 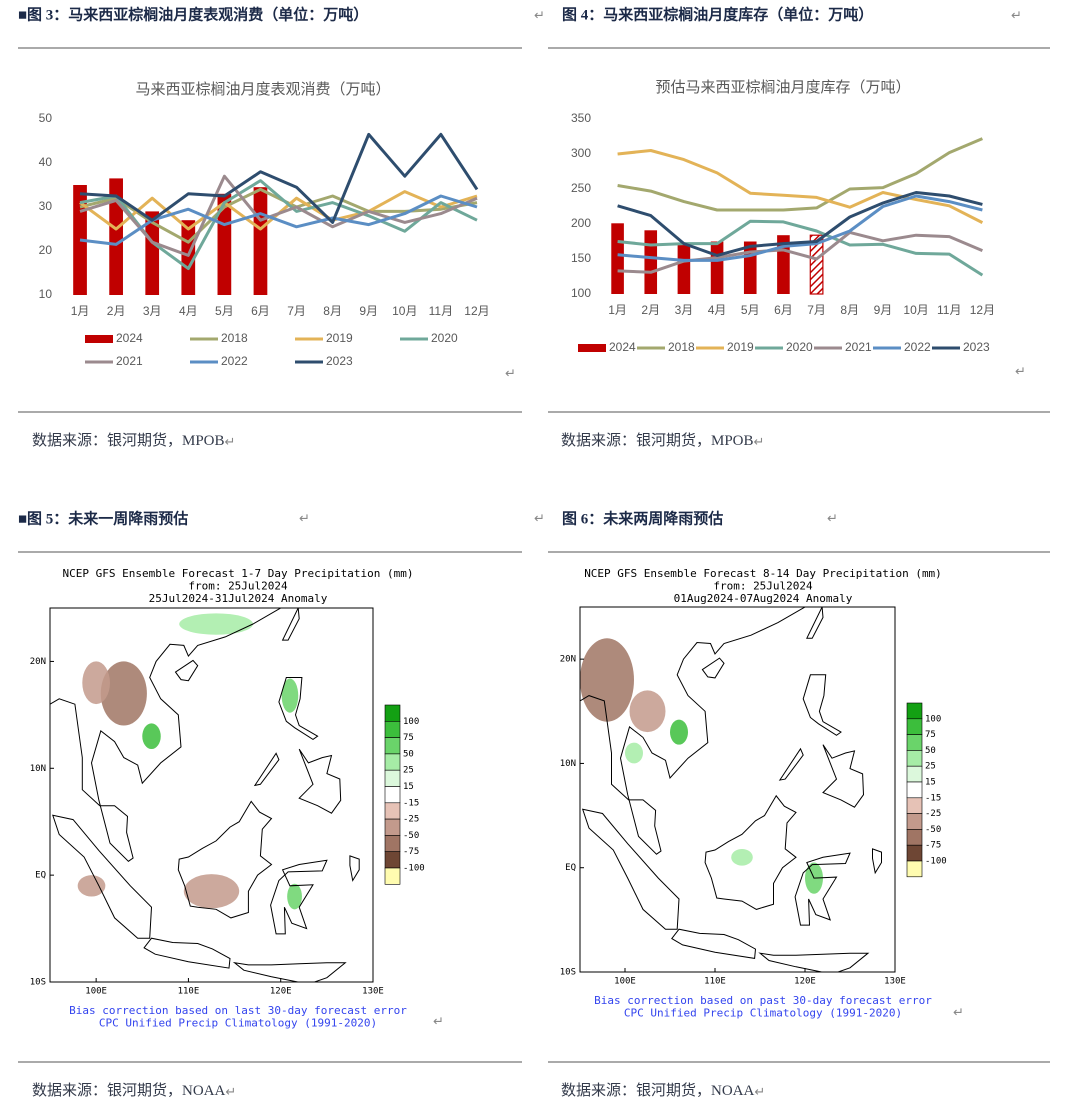 What do you see at coordinates (915, 310) in the screenshot?
I see `x-tick-label: 10月` at bounding box center [915, 310].